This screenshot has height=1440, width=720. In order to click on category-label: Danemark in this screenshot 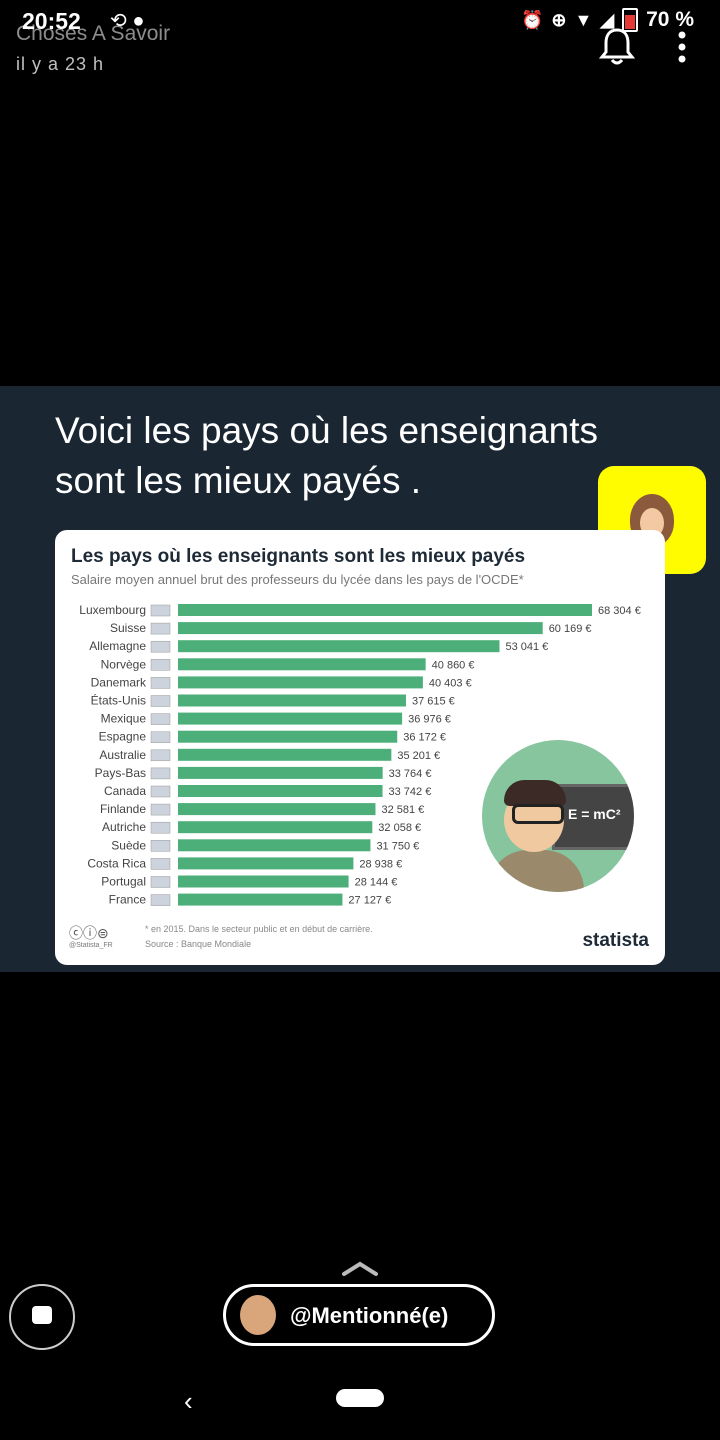, I will do `click(119, 682)`.